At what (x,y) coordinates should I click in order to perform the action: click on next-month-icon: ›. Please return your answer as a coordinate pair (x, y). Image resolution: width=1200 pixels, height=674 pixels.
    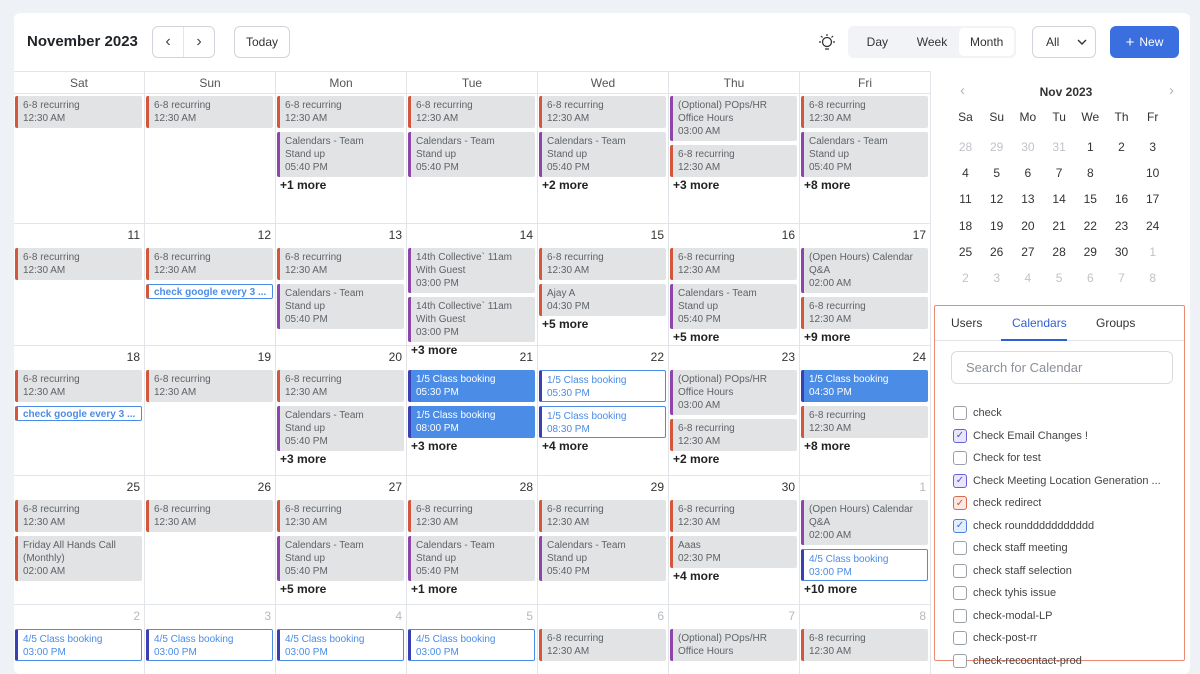
    Looking at the image, I should click on (199, 41).